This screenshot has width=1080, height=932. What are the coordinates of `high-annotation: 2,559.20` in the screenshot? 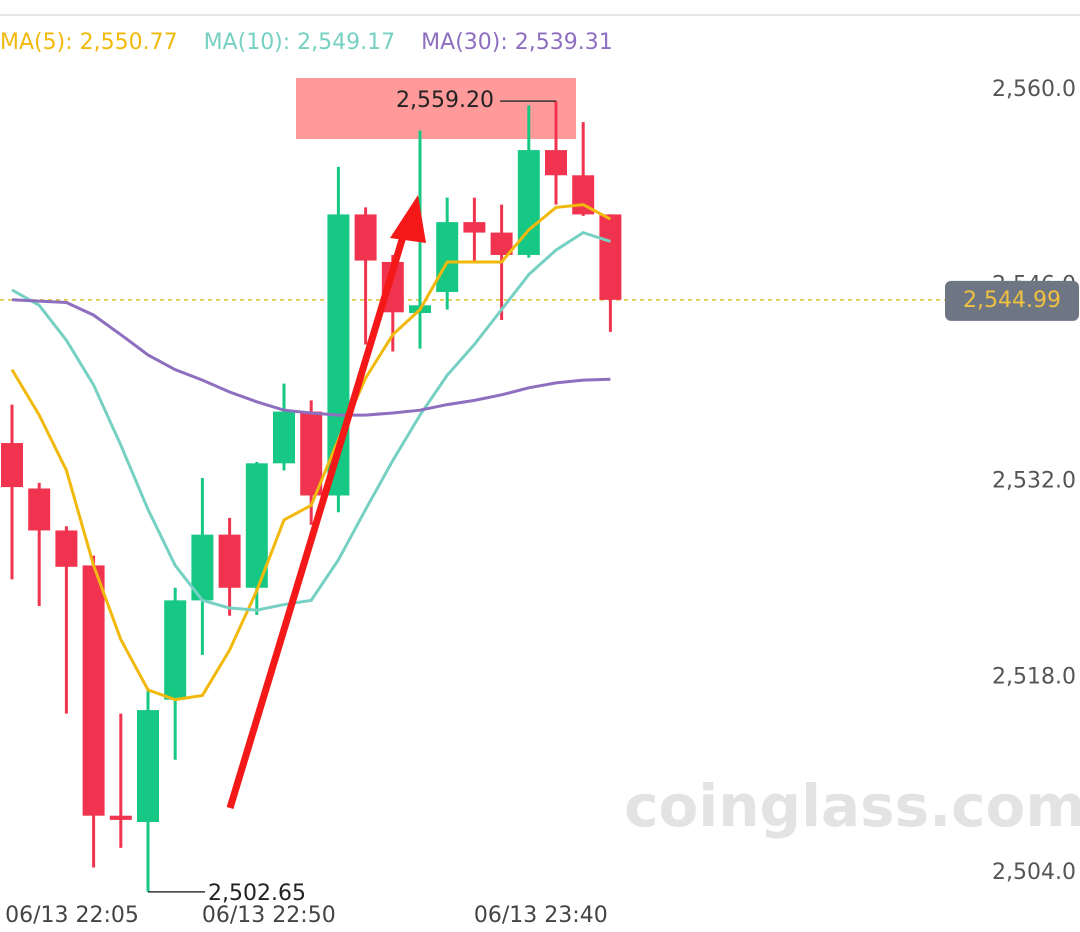 It's located at (445, 100).